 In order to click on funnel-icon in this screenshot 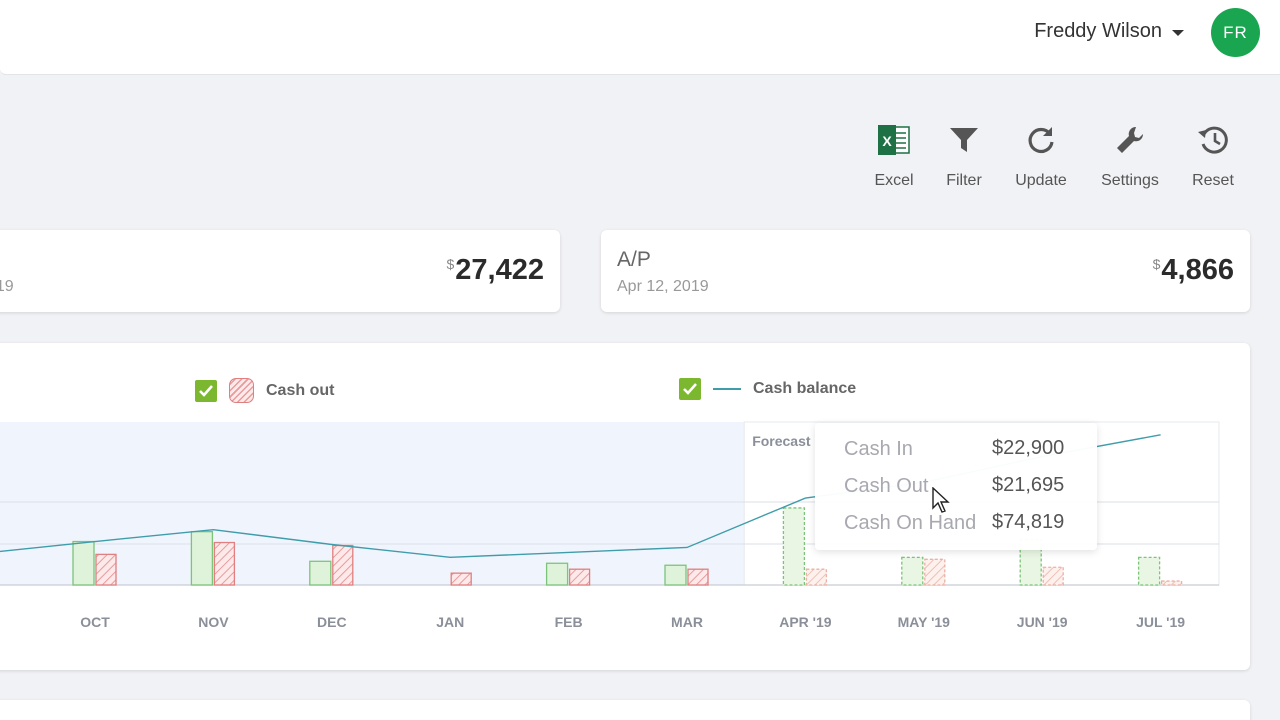, I will do `click(964, 140)`.